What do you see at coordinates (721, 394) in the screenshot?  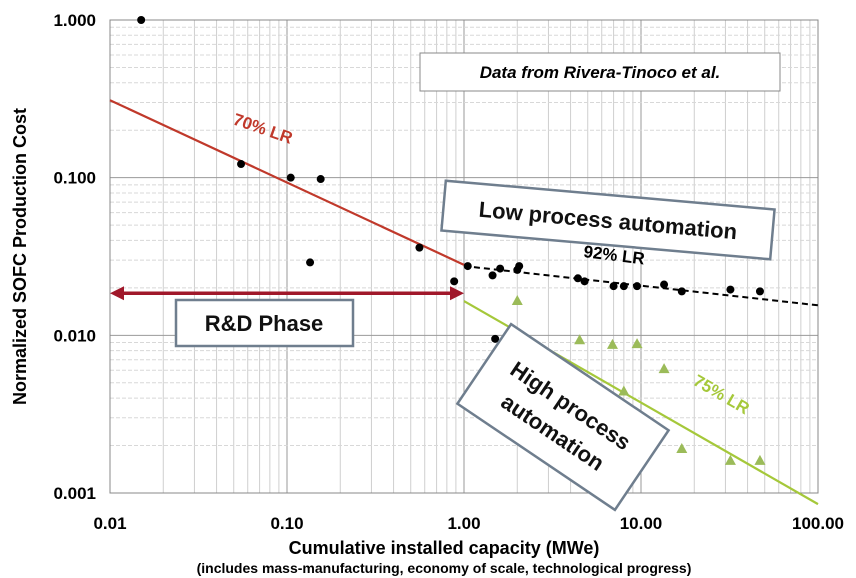 I see `lr-75-label: 75% LR` at bounding box center [721, 394].